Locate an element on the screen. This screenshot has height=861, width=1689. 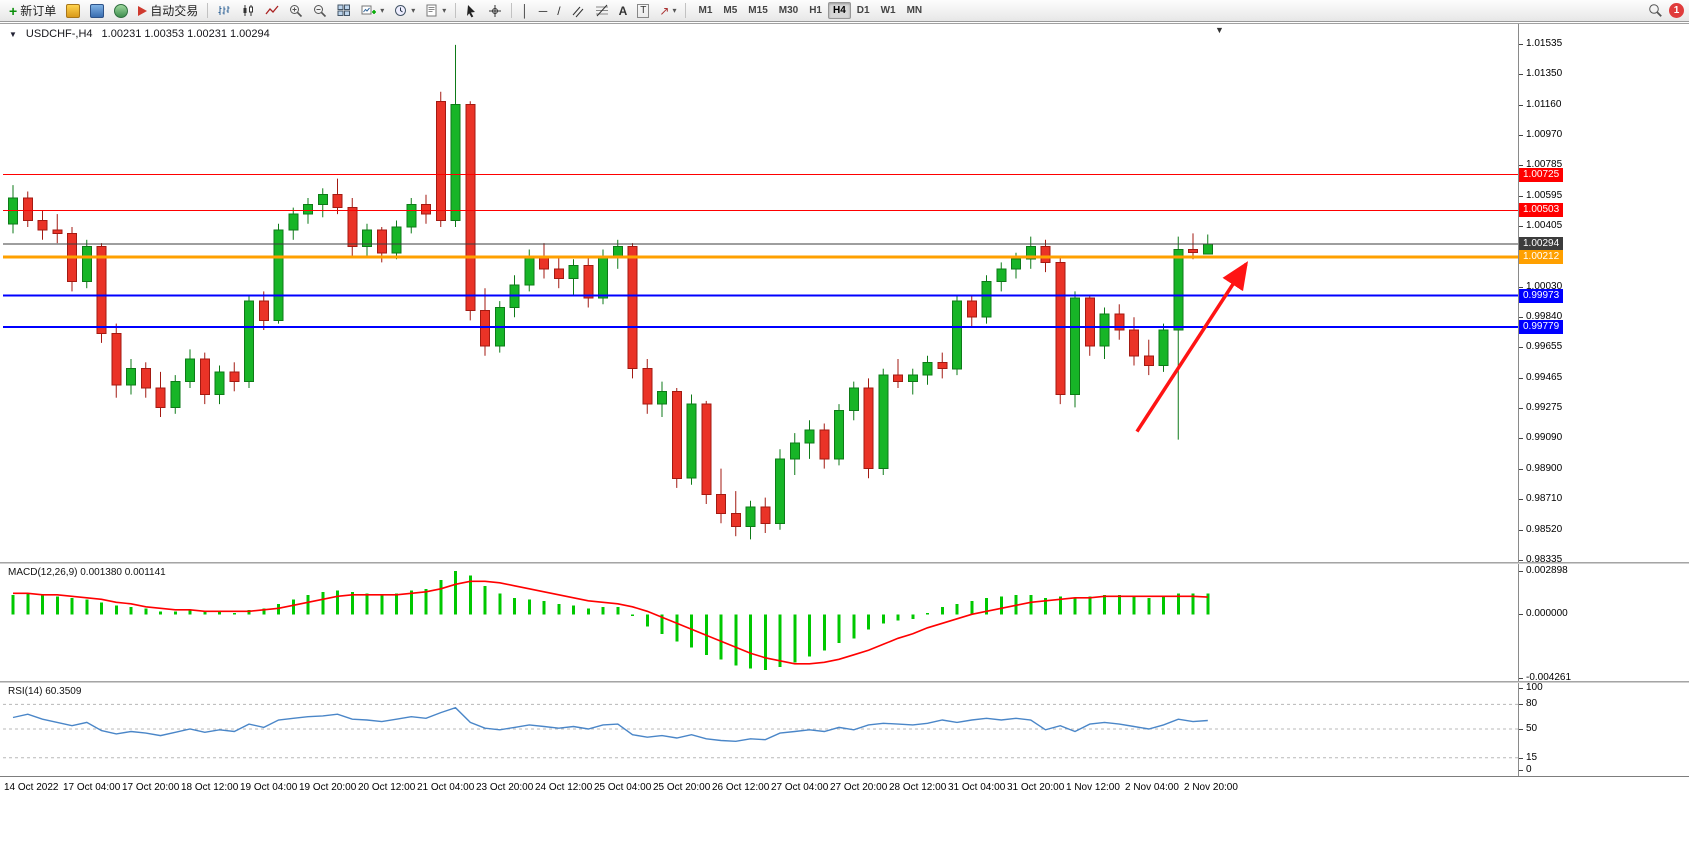
zoom-in-icon is located at coordinates (296, 10).